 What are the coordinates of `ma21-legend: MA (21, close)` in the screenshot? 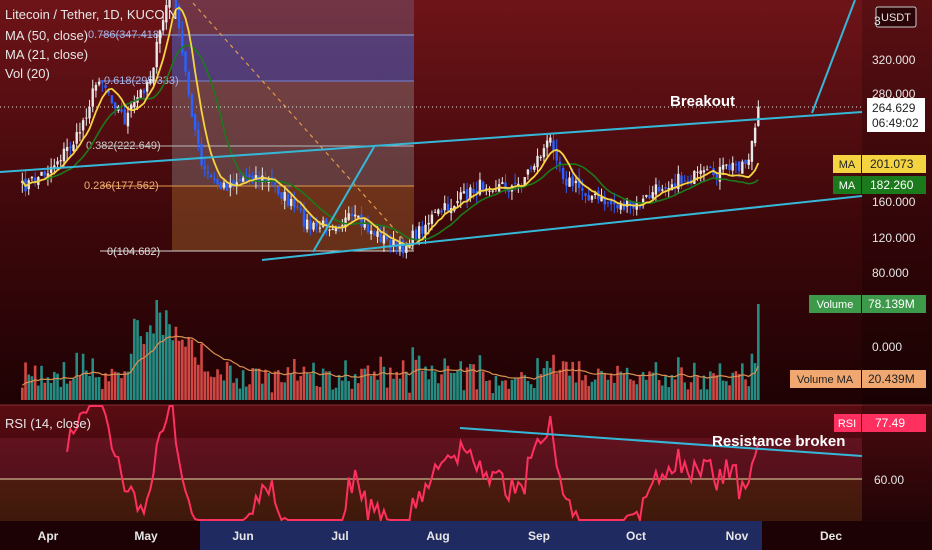 It's located at (47, 54).